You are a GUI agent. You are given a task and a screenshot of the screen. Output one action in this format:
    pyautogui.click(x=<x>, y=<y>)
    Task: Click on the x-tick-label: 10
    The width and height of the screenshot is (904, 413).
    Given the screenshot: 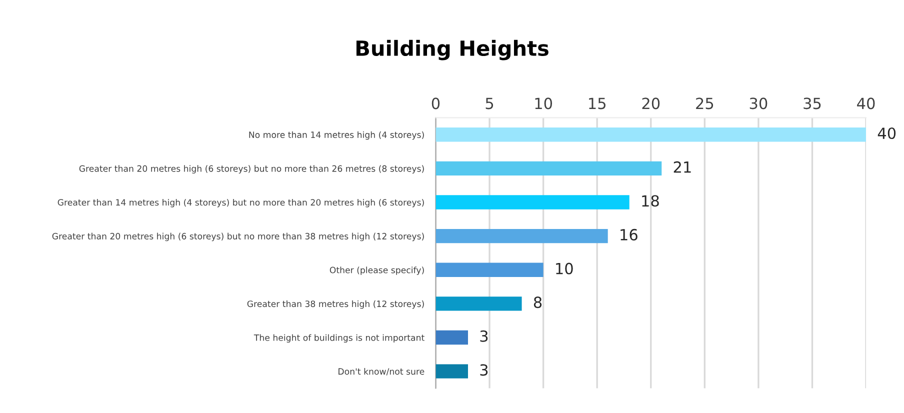 What is the action you would take?
    pyautogui.click(x=543, y=104)
    